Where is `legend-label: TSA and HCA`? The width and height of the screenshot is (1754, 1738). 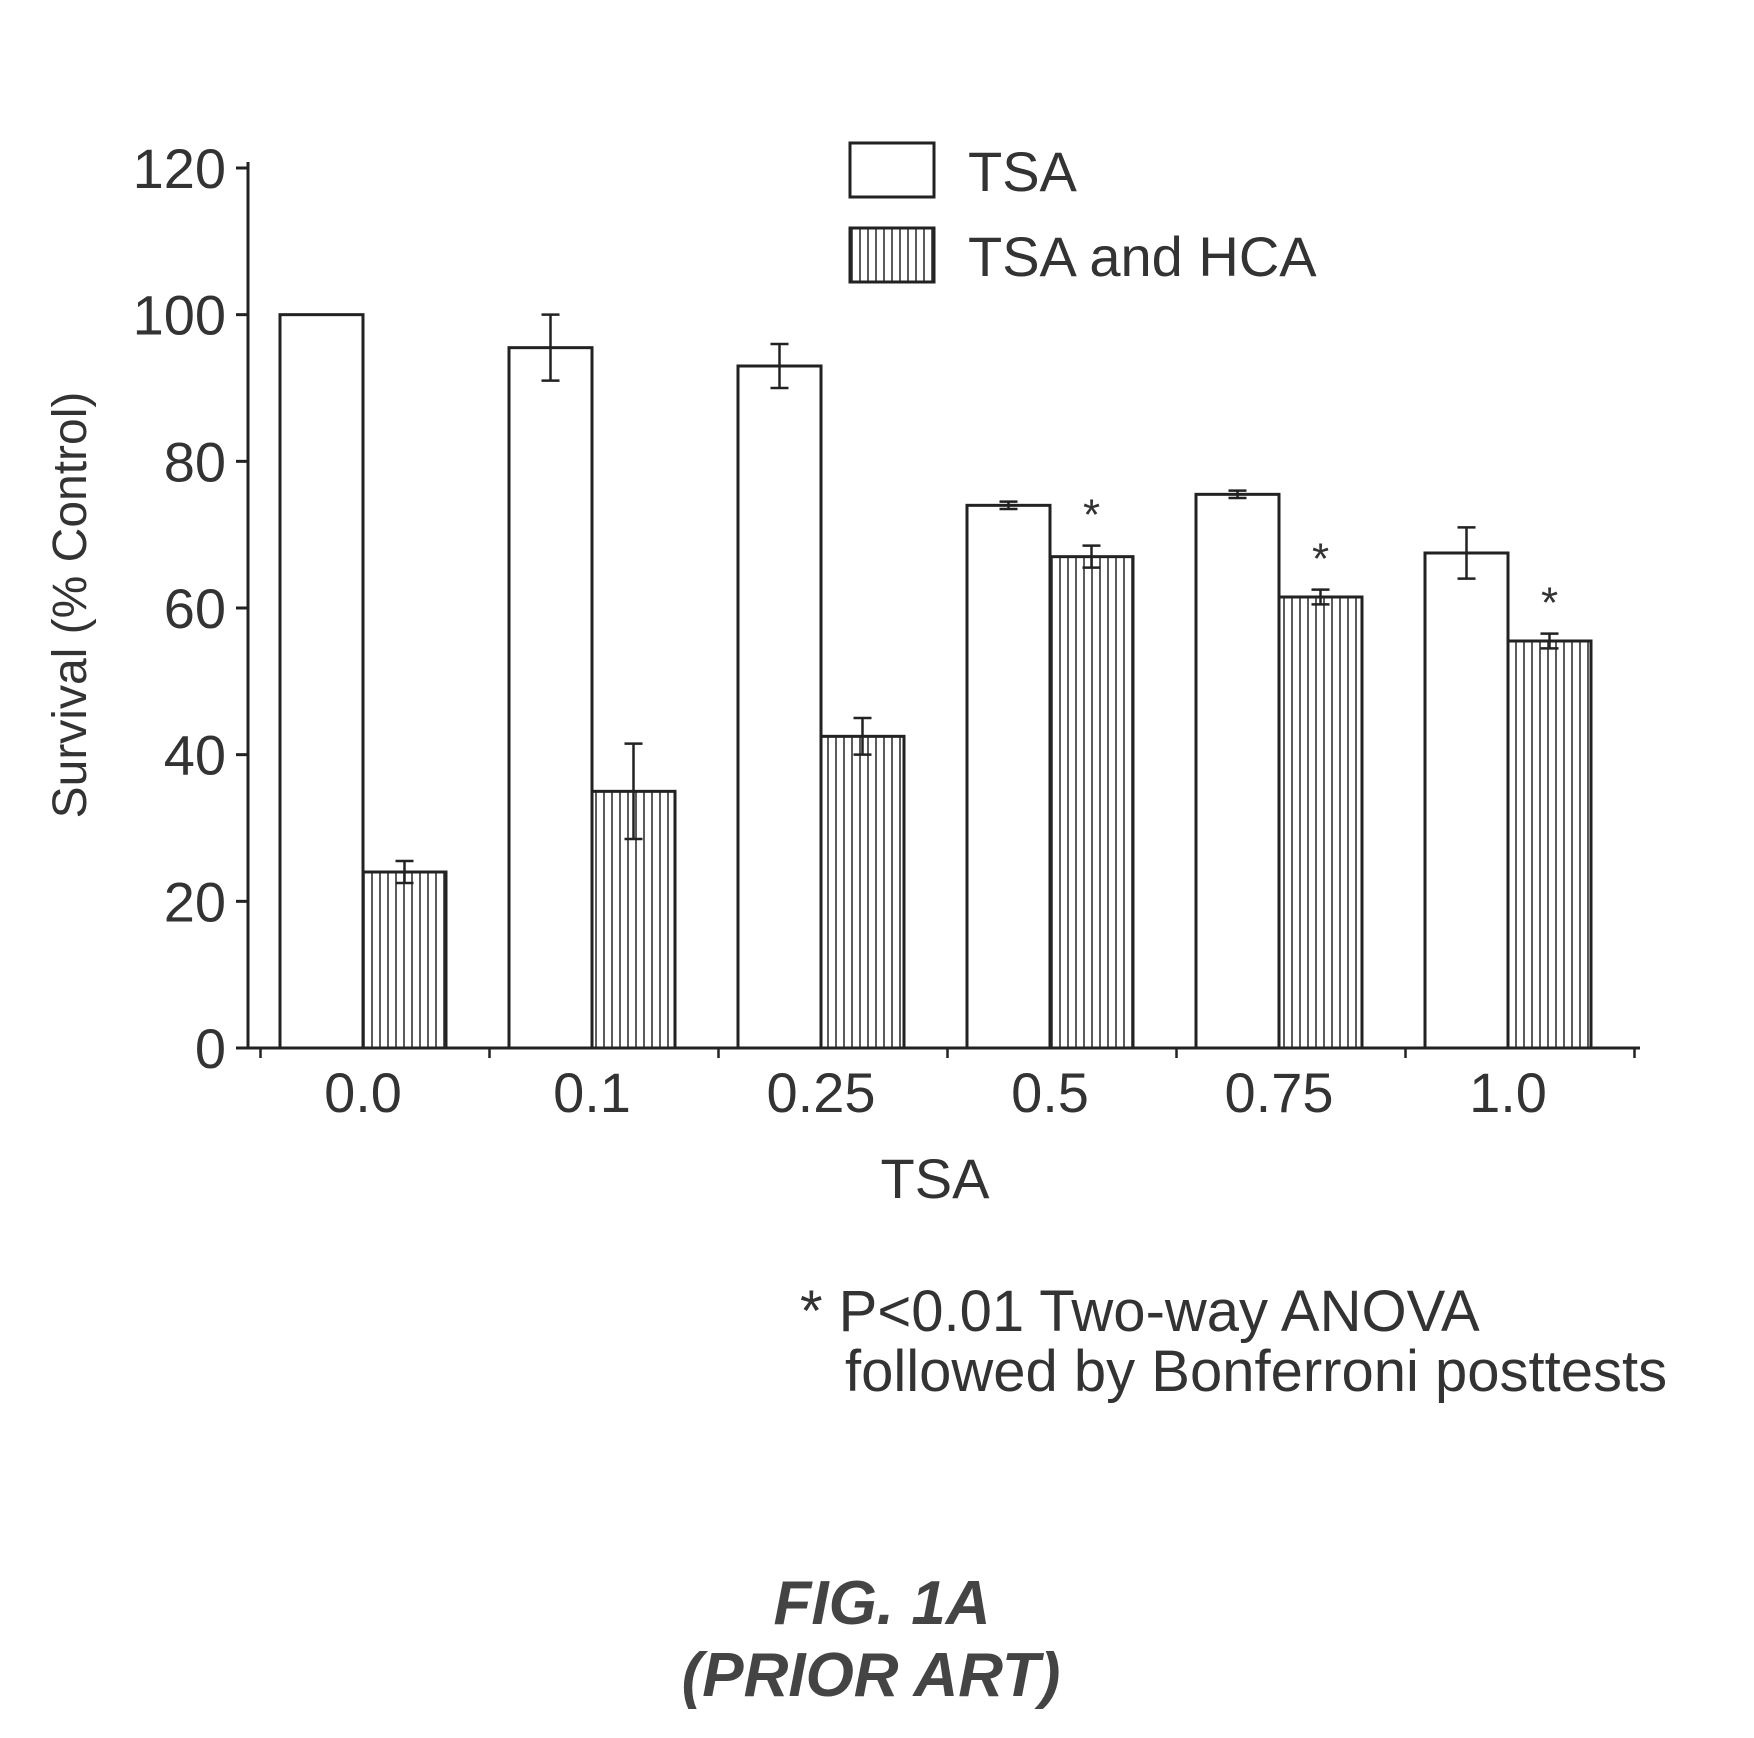 legend-label: TSA and HCA is located at coordinates (1142, 256).